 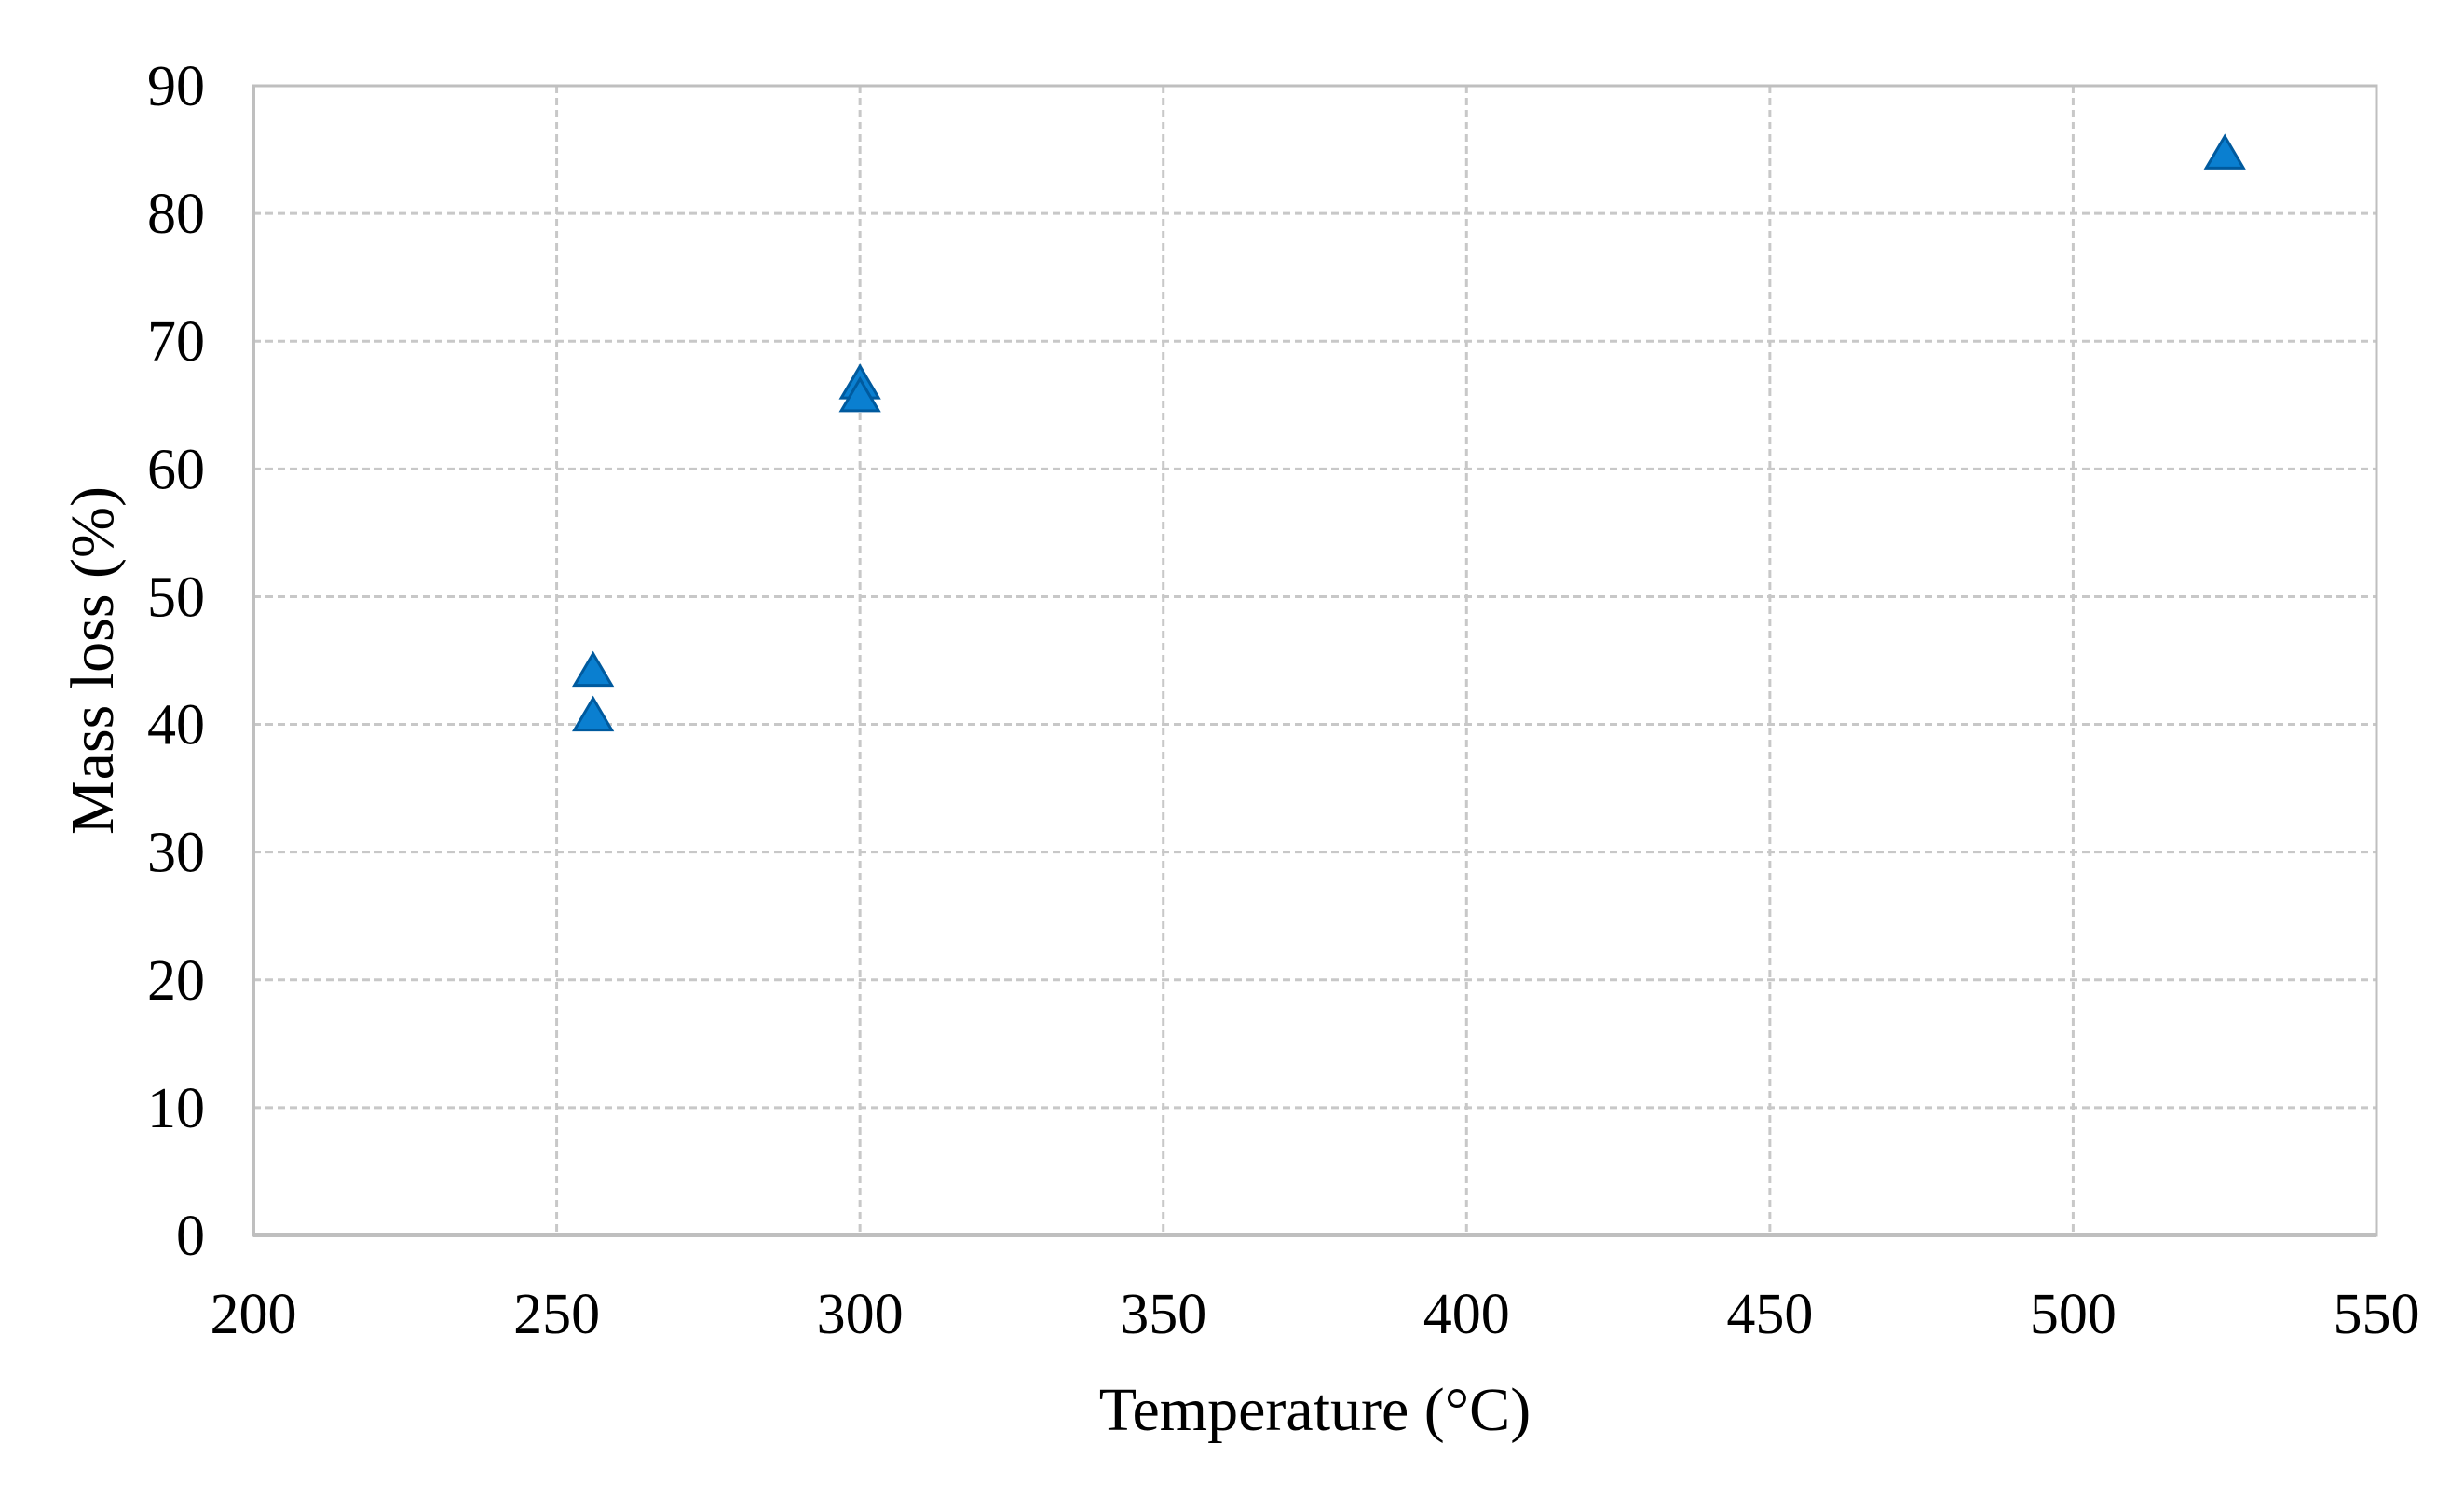 I want to click on y-tick-label: 10, so click(x=176, y=1108).